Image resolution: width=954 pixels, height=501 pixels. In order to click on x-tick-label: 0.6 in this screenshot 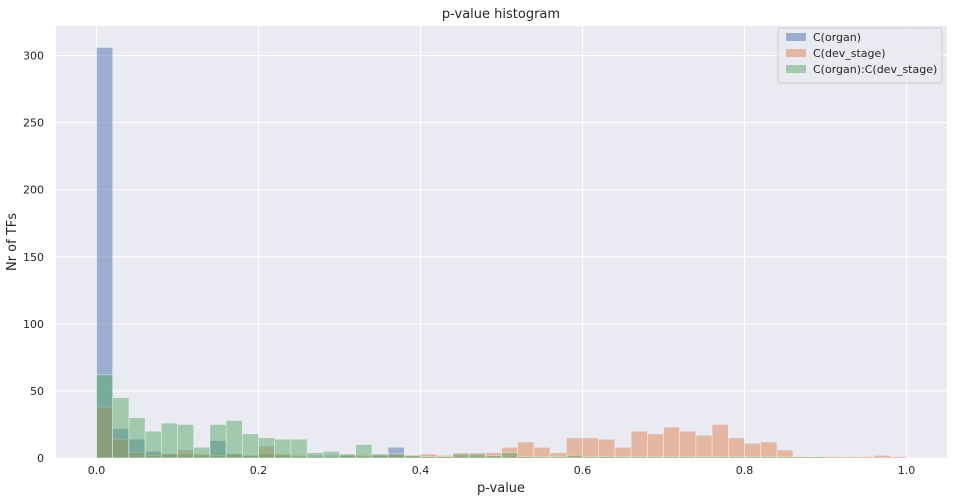, I will do `click(583, 470)`.